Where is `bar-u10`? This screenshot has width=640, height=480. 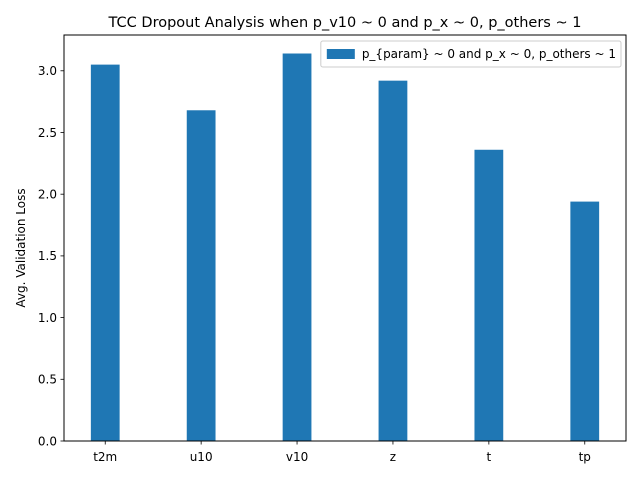
bar-u10 is located at coordinates (201, 275).